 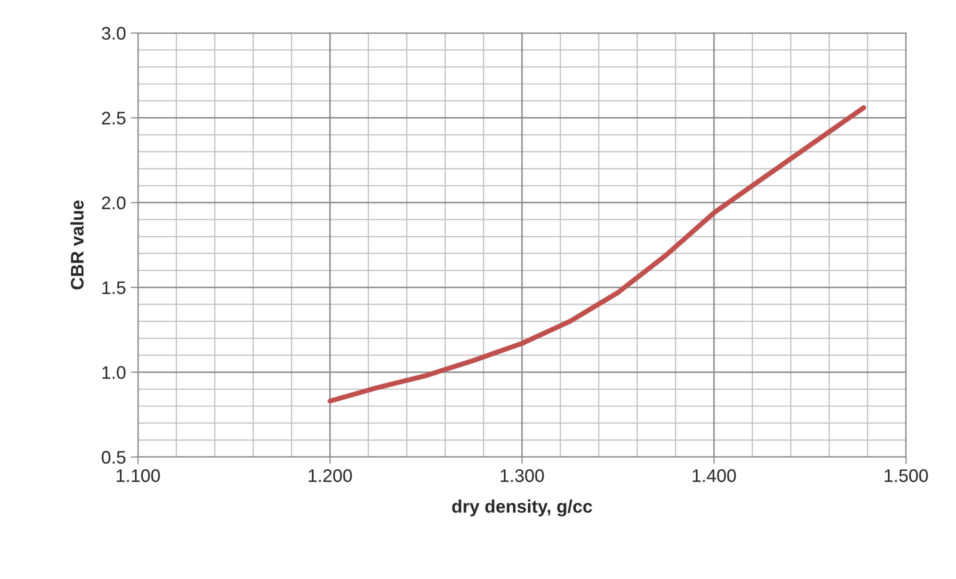 I want to click on y-tick-label: 2.0, so click(x=114, y=203).